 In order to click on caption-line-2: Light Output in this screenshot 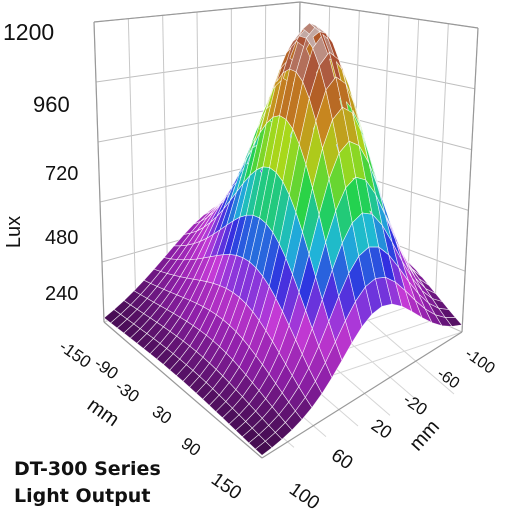, I will do `click(82, 496)`.